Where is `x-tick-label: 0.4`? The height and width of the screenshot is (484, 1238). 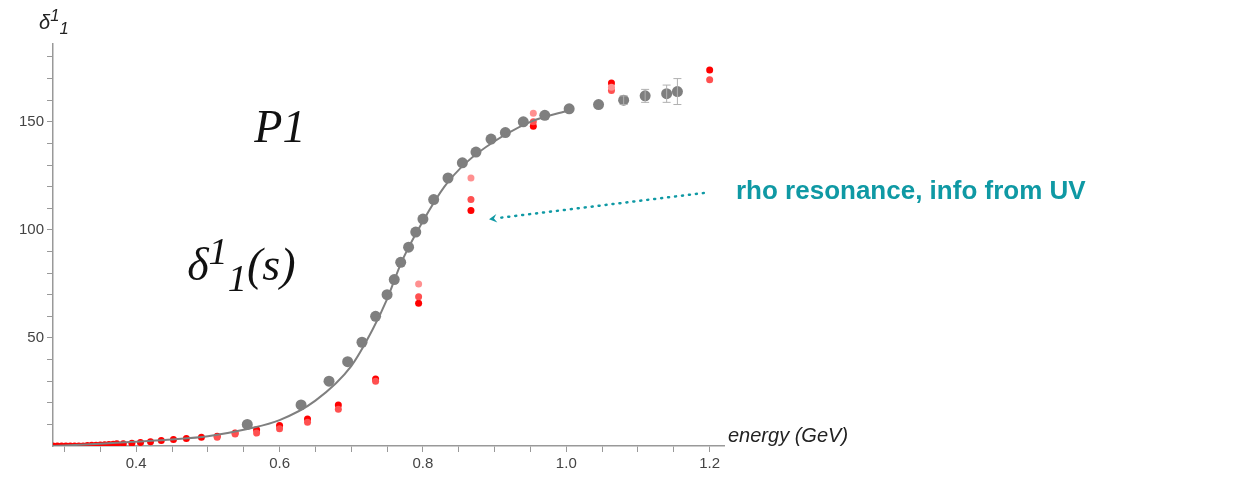 x-tick-label: 0.4 is located at coordinates (136, 463).